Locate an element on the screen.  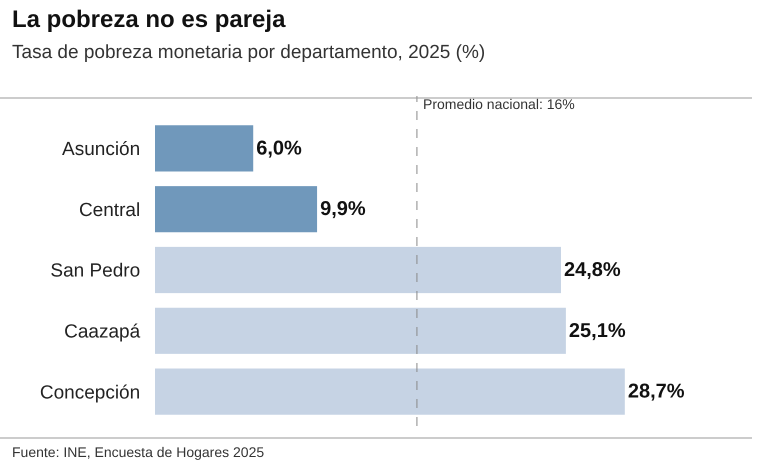
ref-line-label: Promedio nacional: 16% is located at coordinates (499, 104).